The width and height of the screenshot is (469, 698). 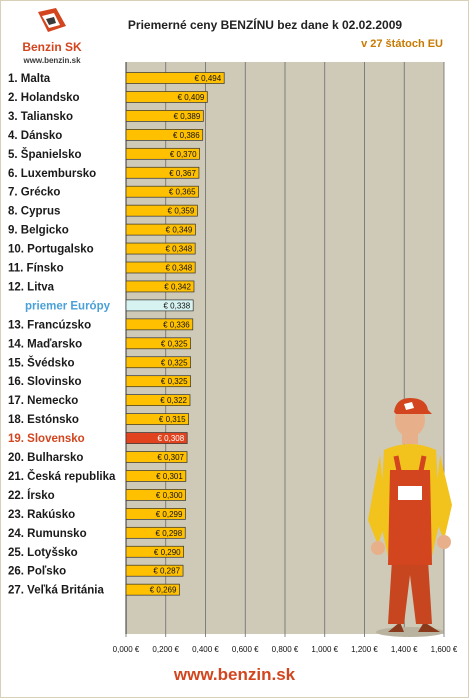 What do you see at coordinates (52, 174) in the screenshot?
I see `category-label: 6. Luxembursko` at bounding box center [52, 174].